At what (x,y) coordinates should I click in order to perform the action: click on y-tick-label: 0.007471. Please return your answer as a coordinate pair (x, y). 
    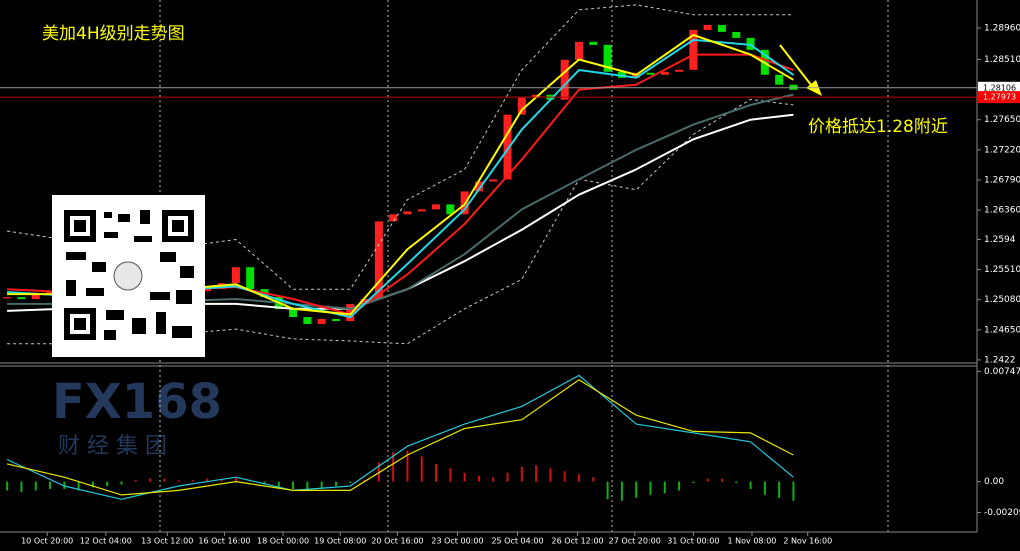
    Looking at the image, I should click on (1002, 372).